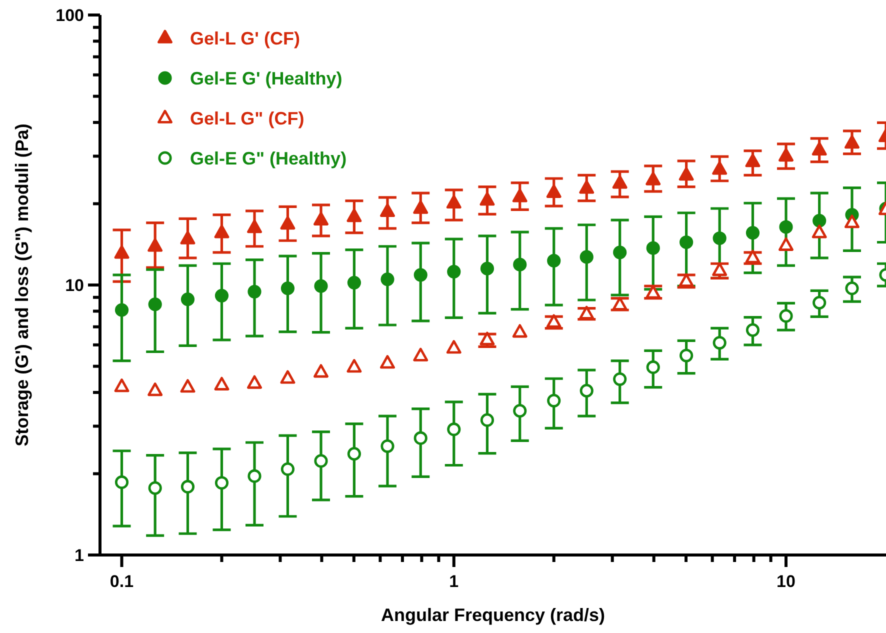 The image size is (886, 633). What do you see at coordinates (122, 581) in the screenshot?
I see `x-tick-label: 0.1` at bounding box center [122, 581].